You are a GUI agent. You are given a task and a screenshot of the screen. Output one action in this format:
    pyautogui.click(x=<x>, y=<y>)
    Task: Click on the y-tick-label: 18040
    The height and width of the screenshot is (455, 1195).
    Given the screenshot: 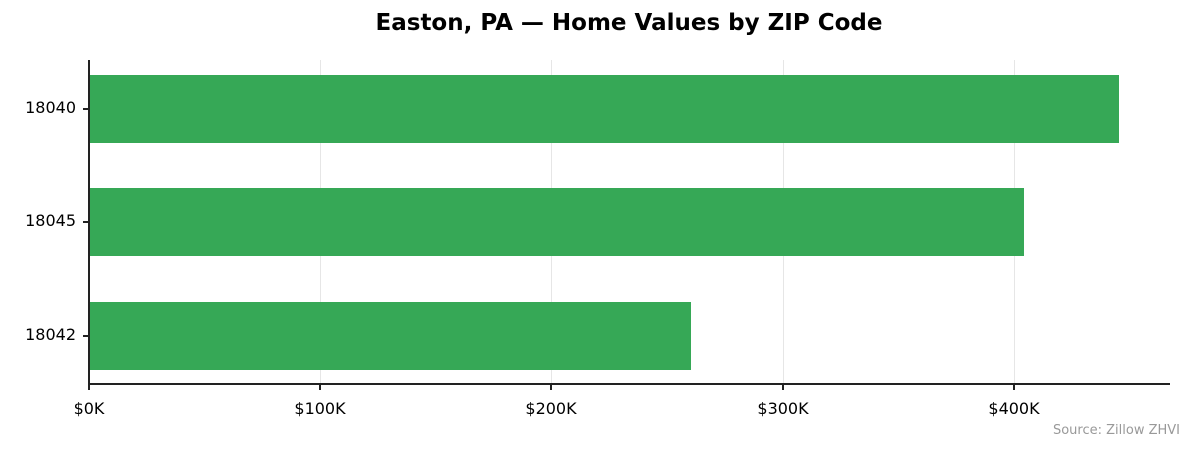 What is the action you would take?
    pyautogui.click(x=50, y=107)
    